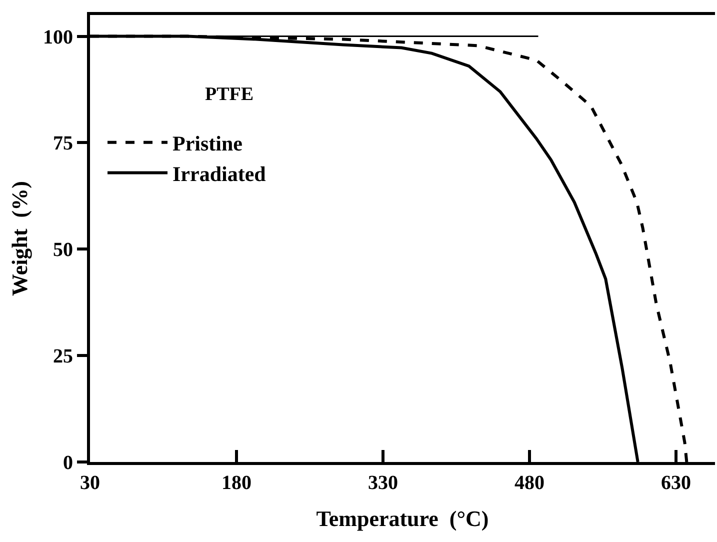 Image resolution: width=717 pixels, height=542 pixels. I want to click on annotation: PTFE, so click(229, 94).